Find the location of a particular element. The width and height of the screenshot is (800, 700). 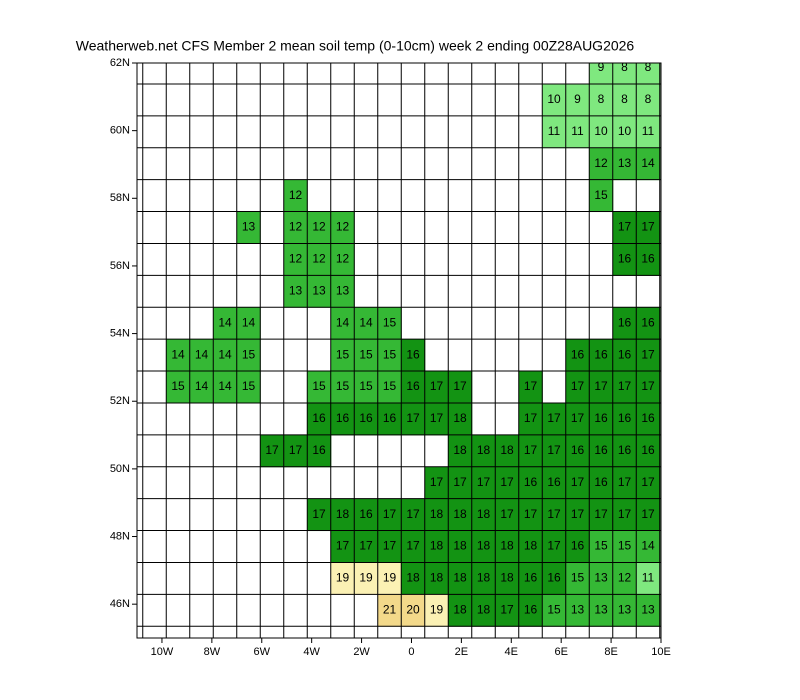

x-tick-label: 2E is located at coordinates (461, 652).